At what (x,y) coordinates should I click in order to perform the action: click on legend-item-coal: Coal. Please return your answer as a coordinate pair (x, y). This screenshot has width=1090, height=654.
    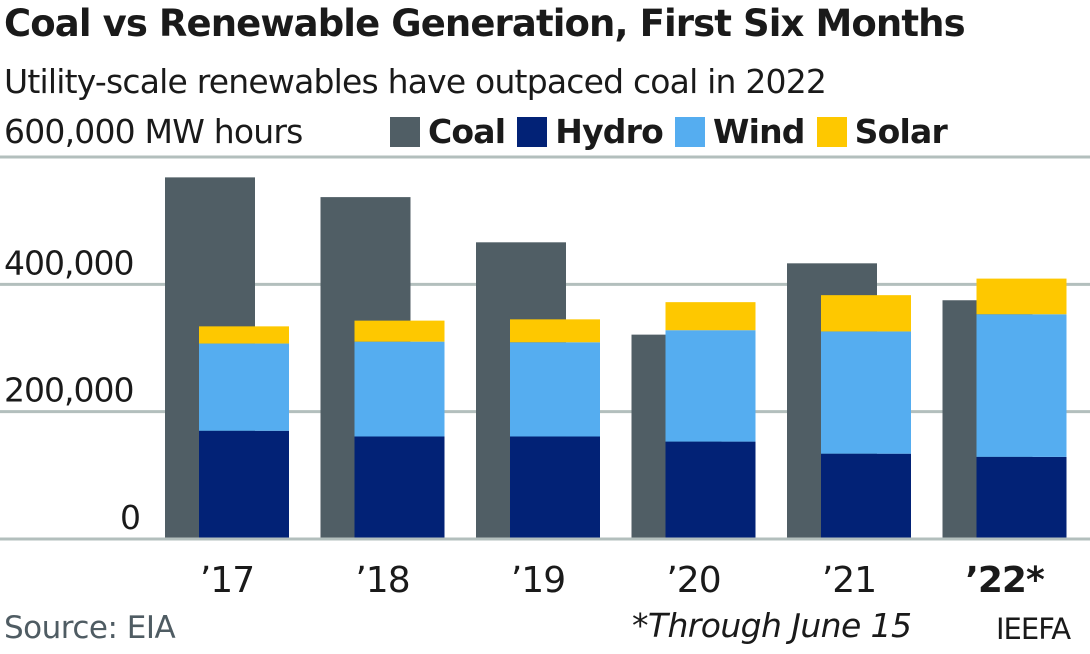
    Looking at the image, I should click on (448, 131).